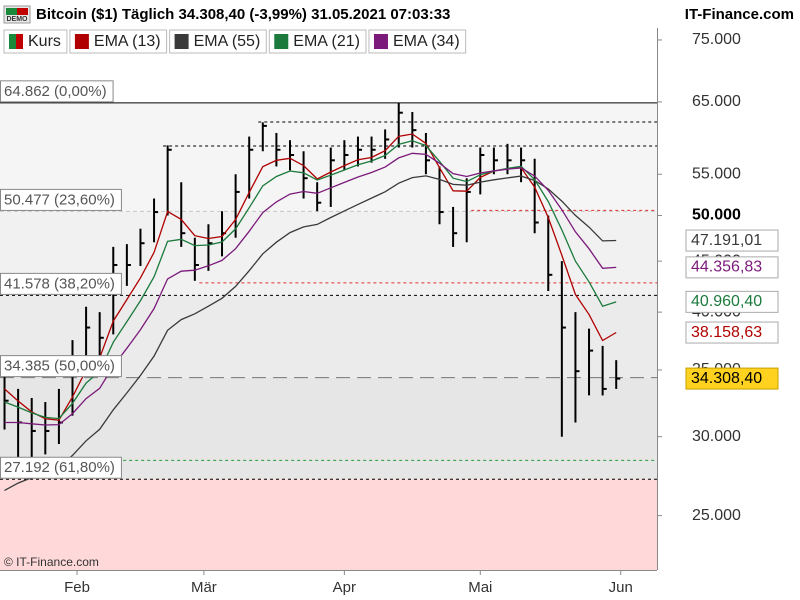 This screenshot has width=800, height=600. I want to click on fib-label-text: 41.578 (38,20%), so click(59, 283).